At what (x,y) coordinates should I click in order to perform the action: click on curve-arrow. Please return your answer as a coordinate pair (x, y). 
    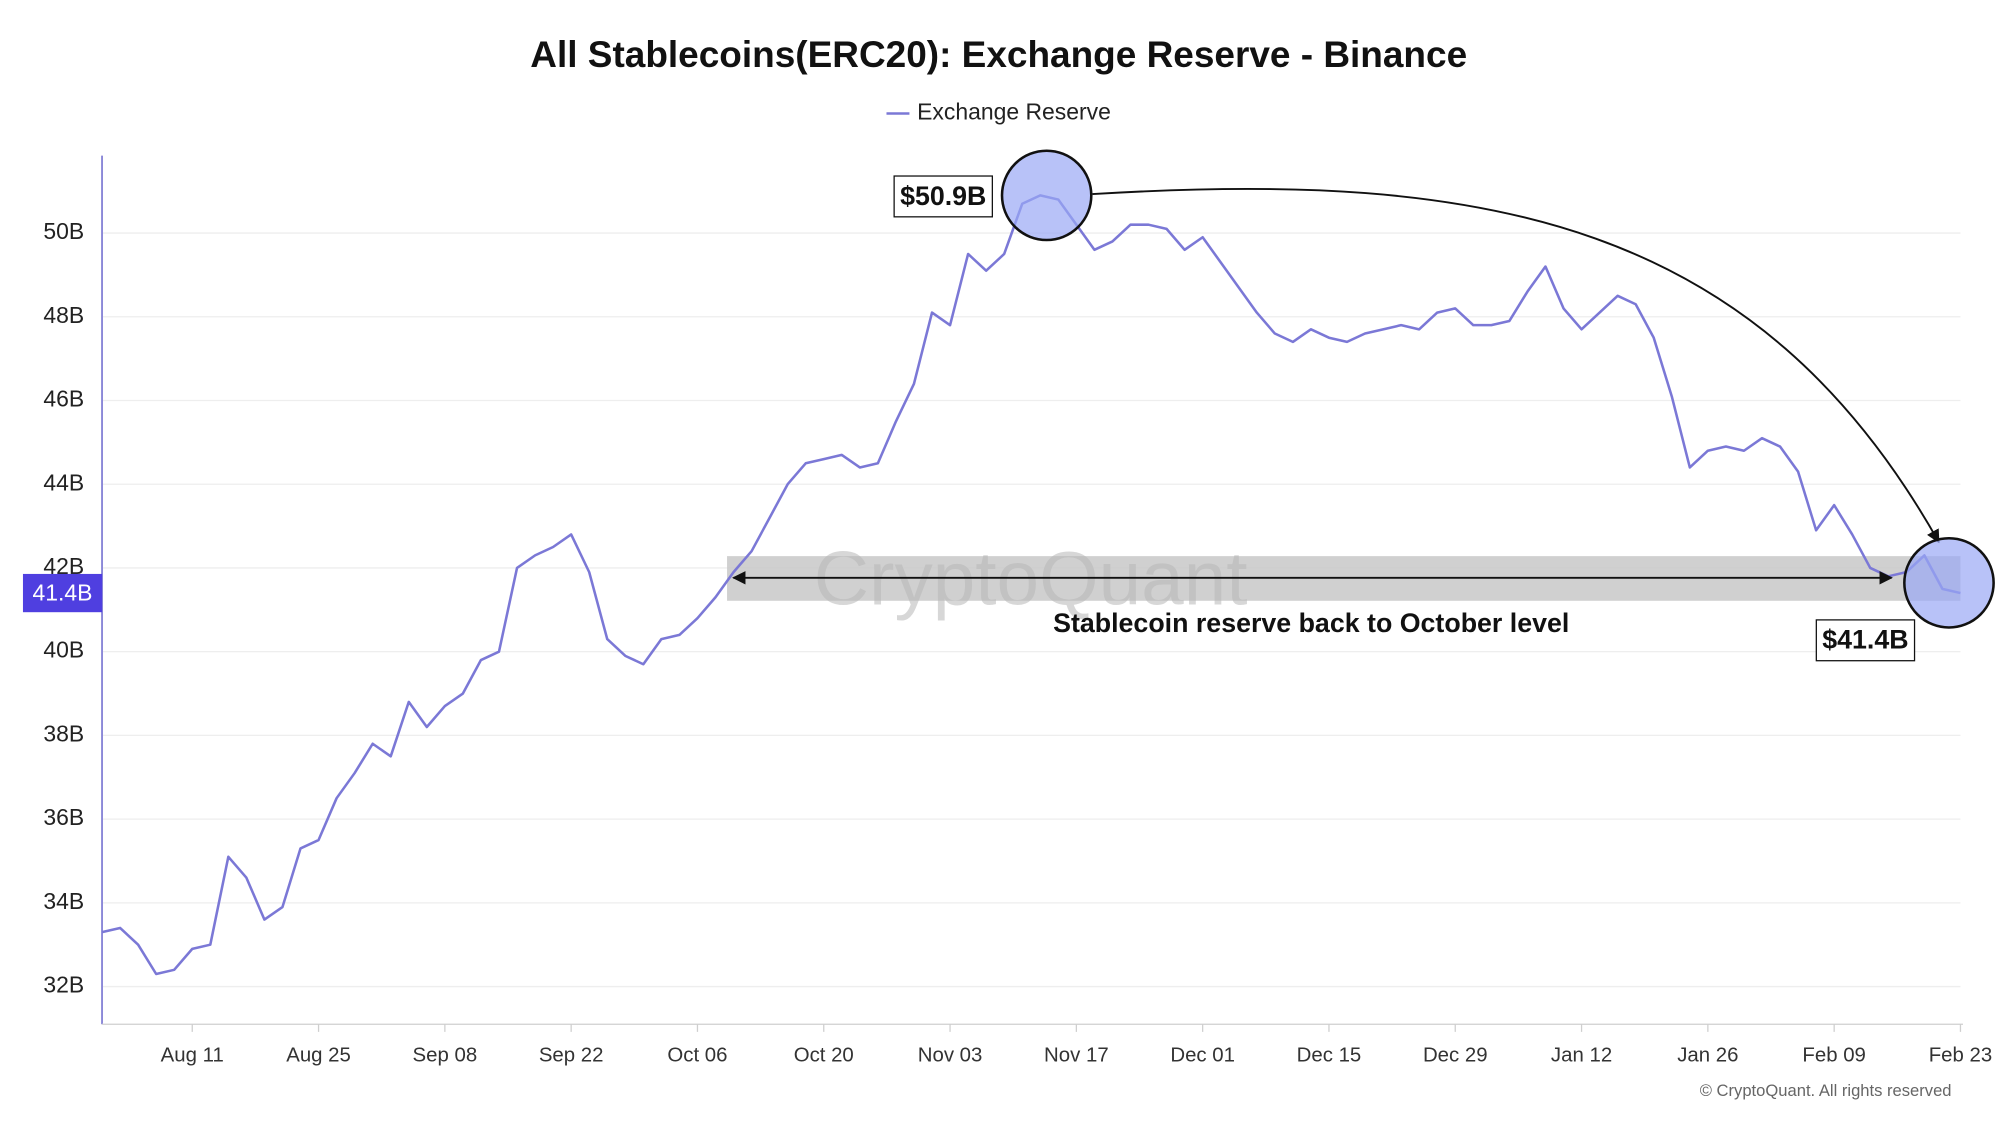
    Looking at the image, I should click on (1516, 365).